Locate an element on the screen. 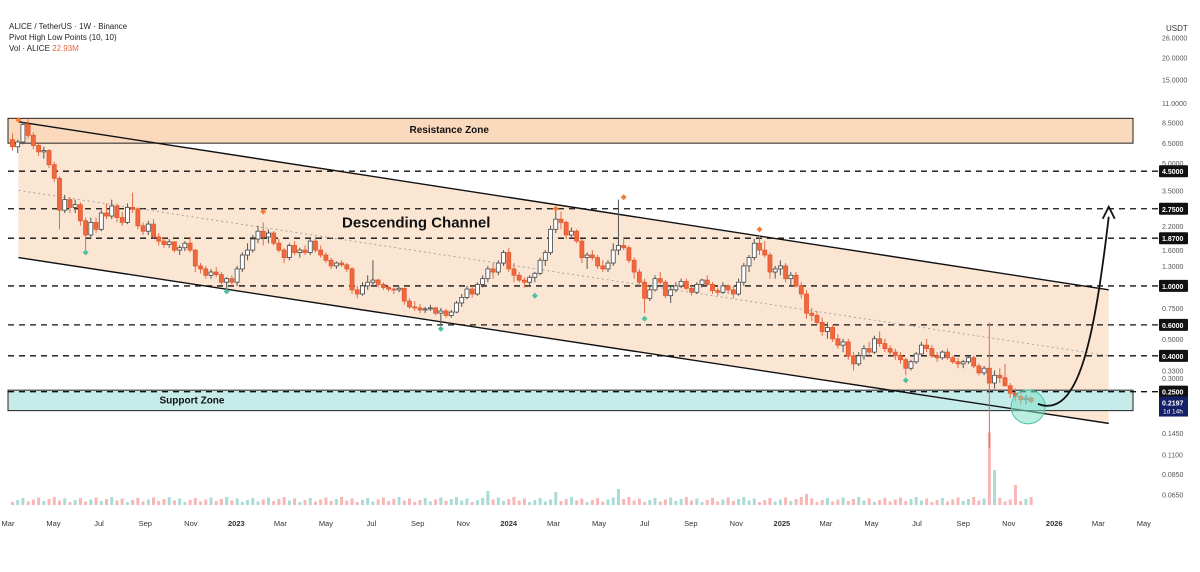 This screenshot has width=1200, height=572. y-tick-label-23: 0.1450 is located at coordinates (1173, 434).